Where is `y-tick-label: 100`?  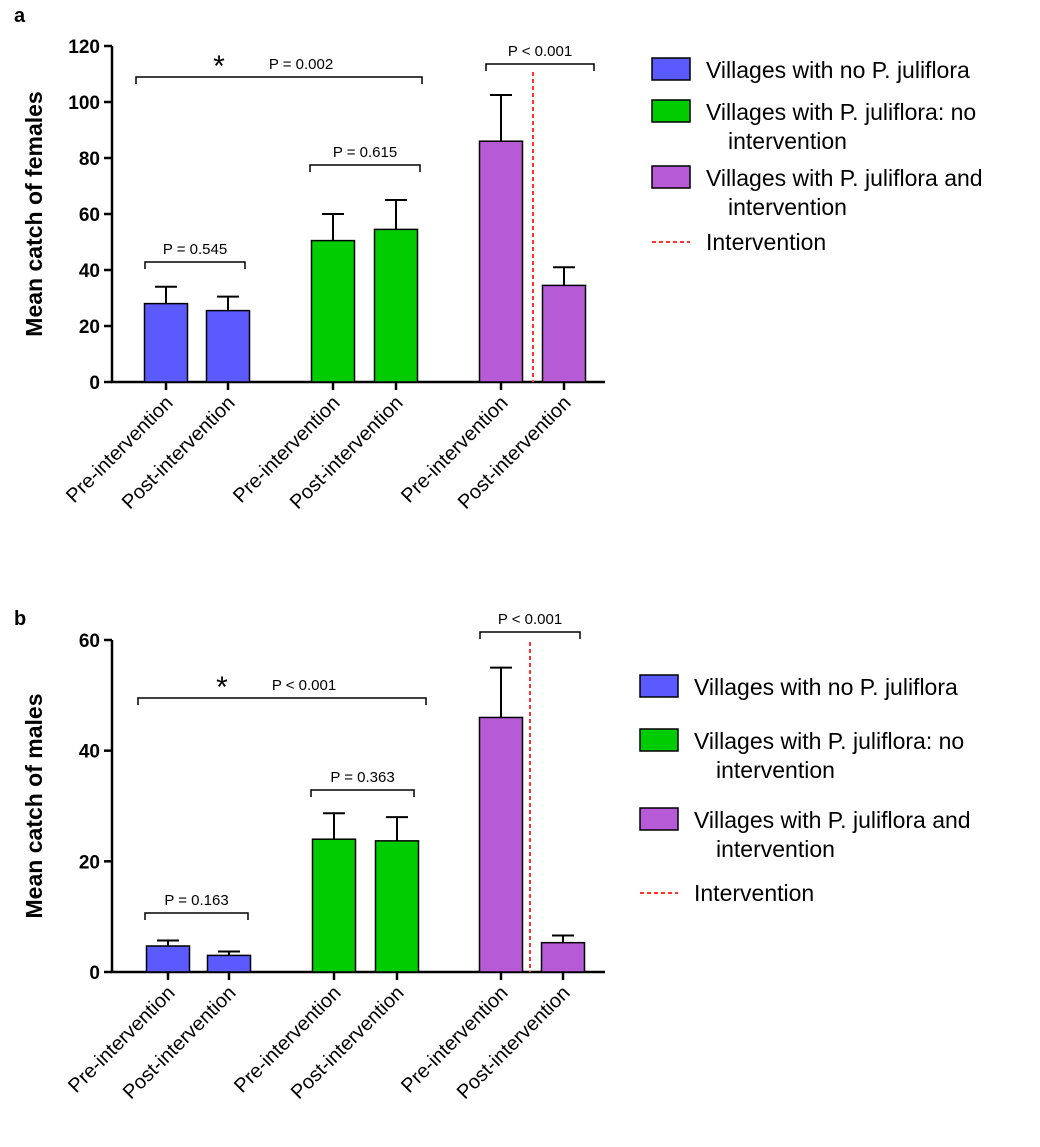 y-tick-label: 100 is located at coordinates (84, 103).